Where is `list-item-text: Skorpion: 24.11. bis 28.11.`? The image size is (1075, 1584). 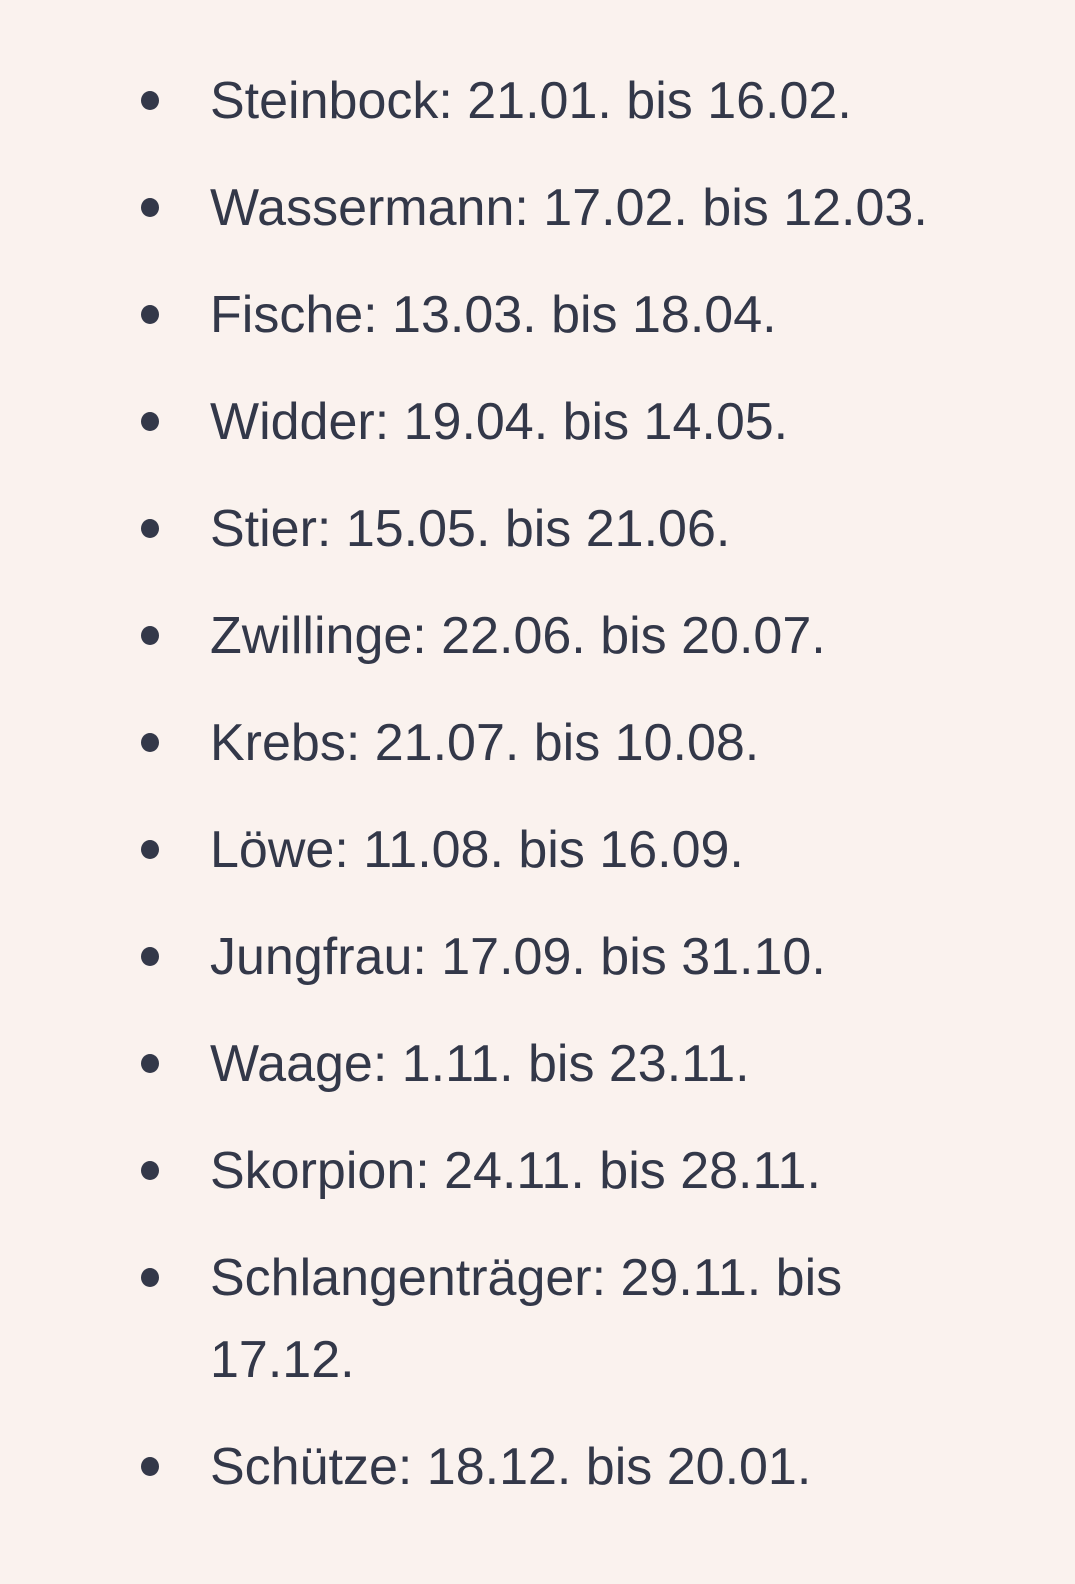
list-item-text: Skorpion: 24.11. bis 28.11. is located at coordinates (515, 1171).